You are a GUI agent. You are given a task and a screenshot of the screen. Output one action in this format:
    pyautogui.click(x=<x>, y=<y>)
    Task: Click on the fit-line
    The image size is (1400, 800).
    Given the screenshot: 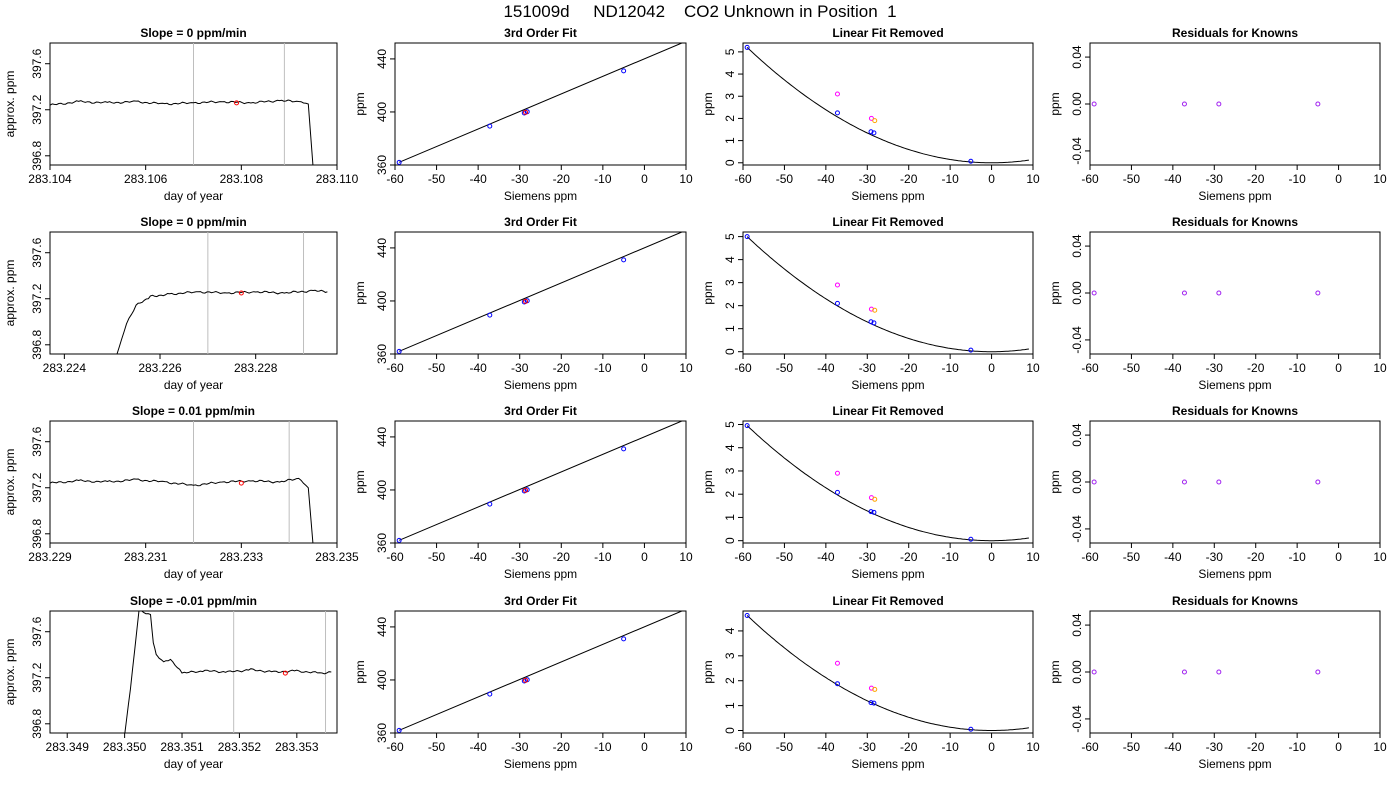 What is the action you would take?
    pyautogui.click(x=540, y=671)
    